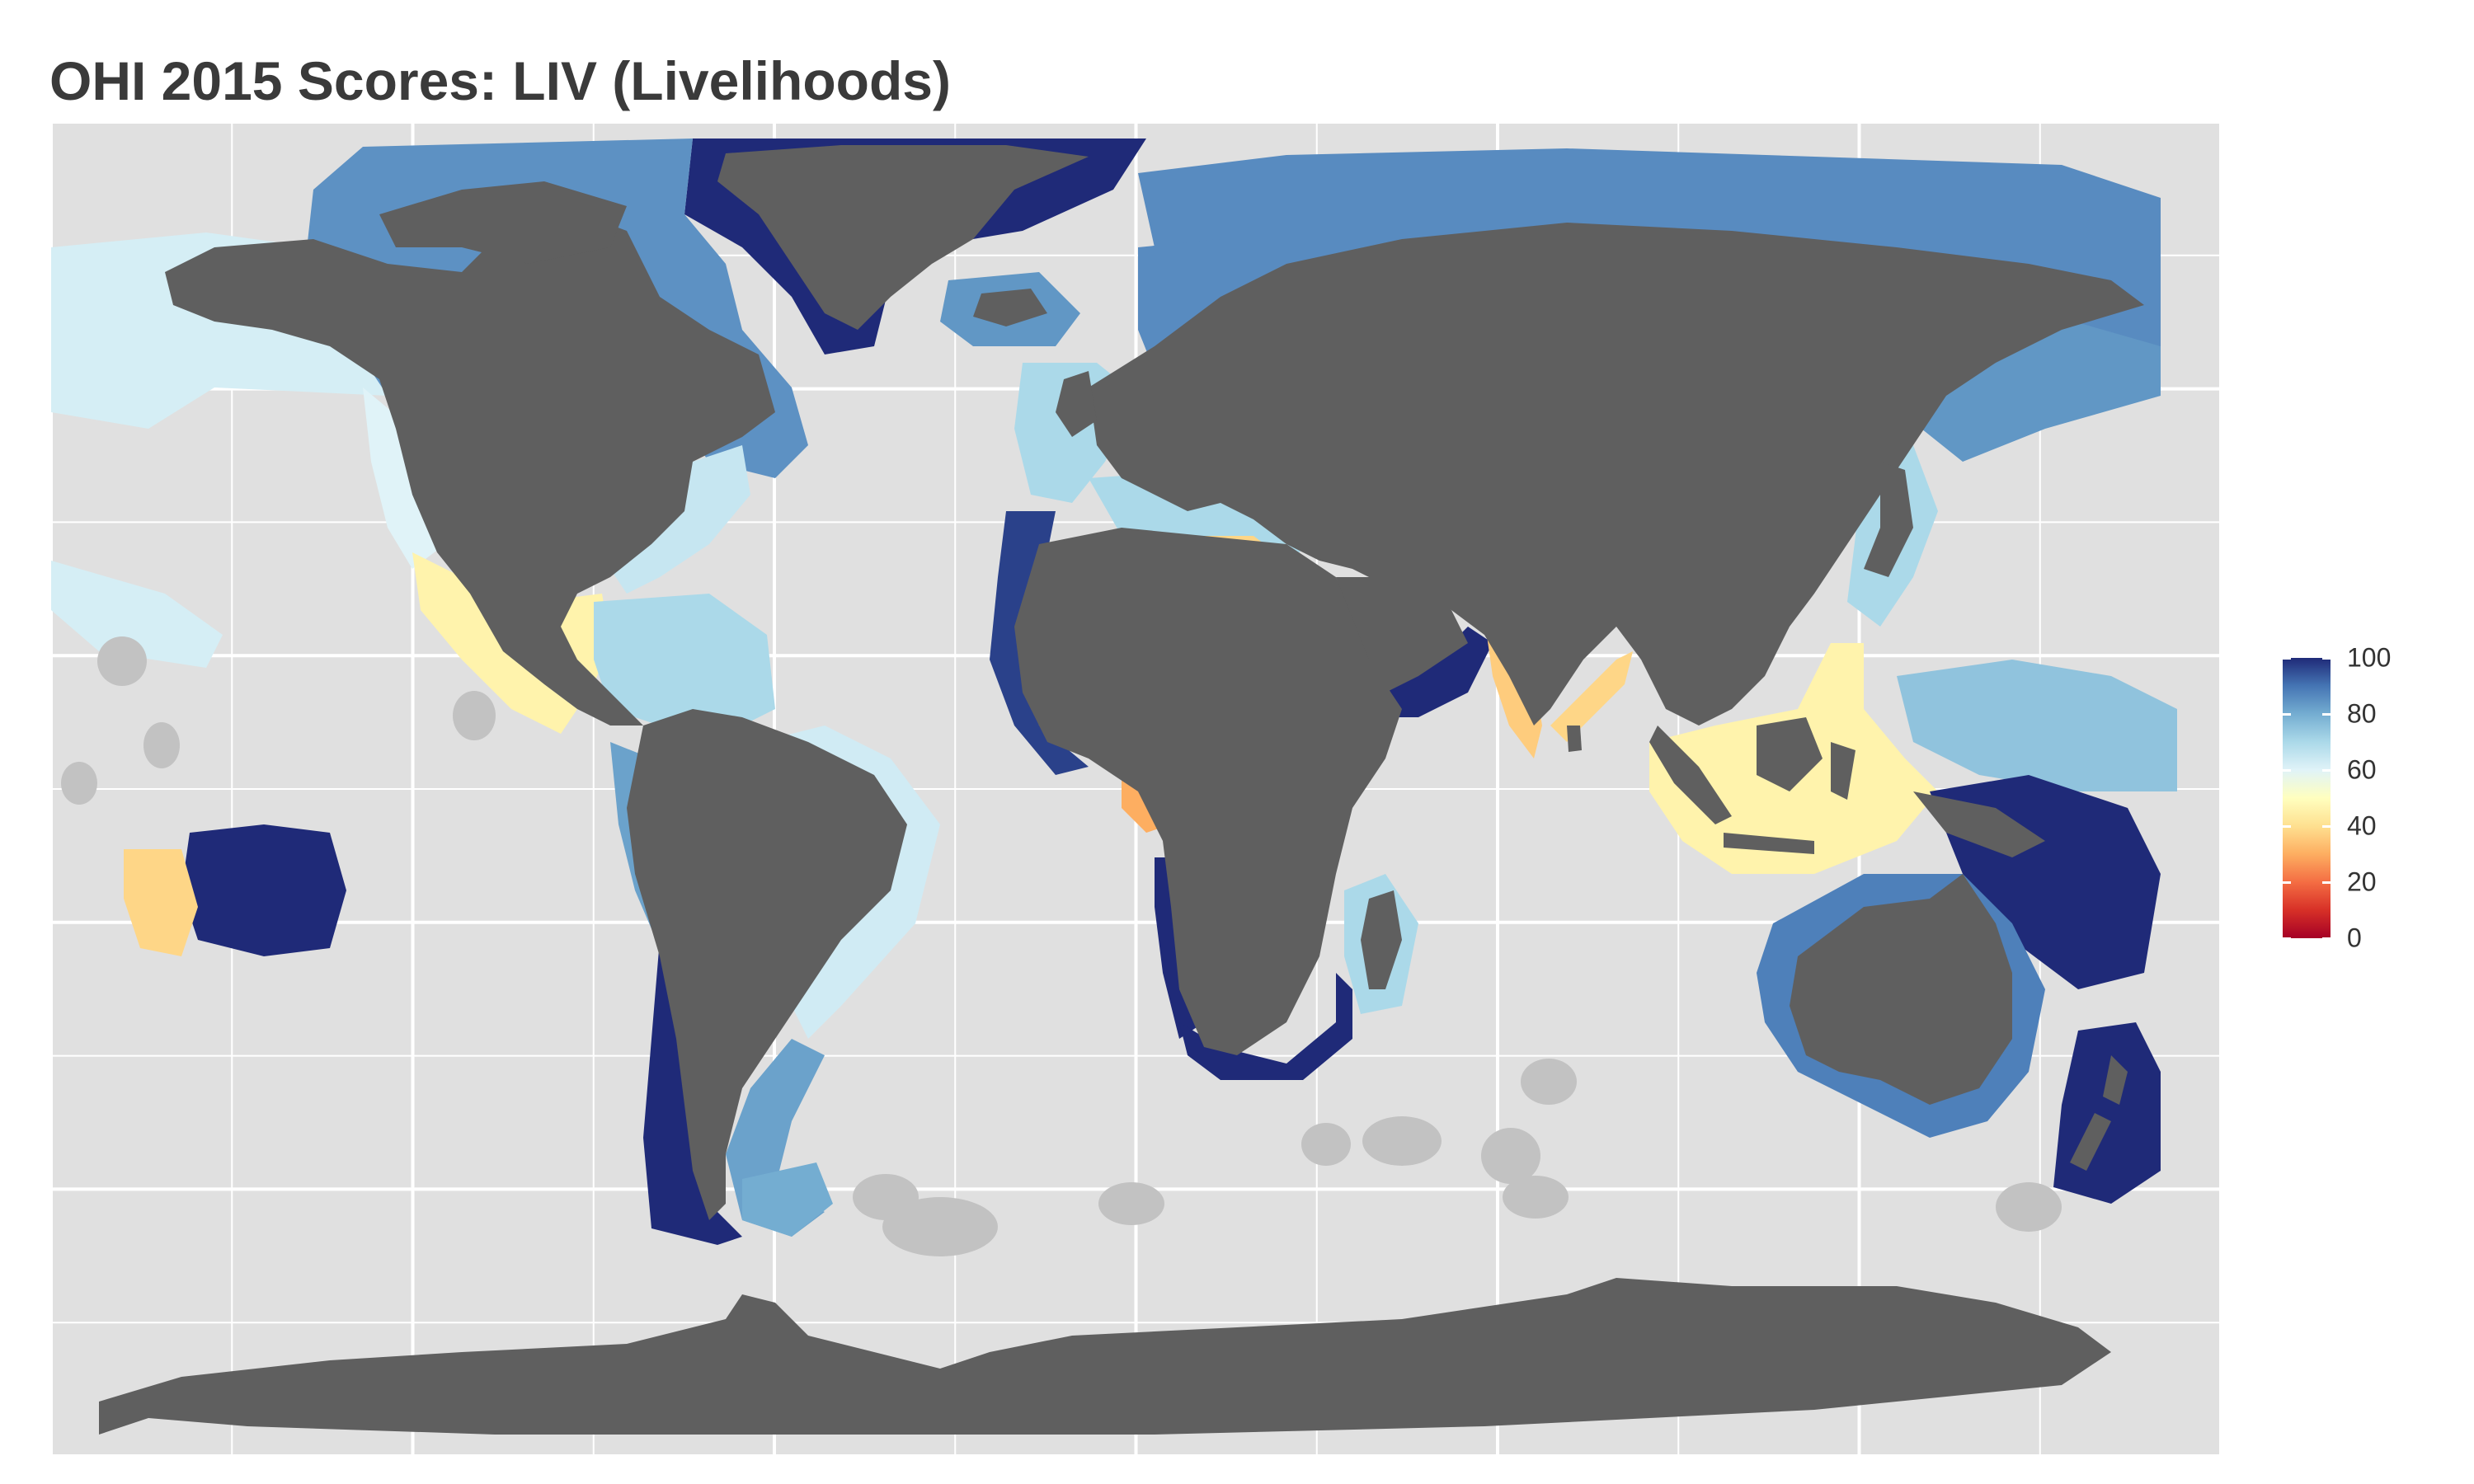 Image resolution: width=2474 pixels, height=1484 pixels. I want to click on brazil-eez, so click(849, 882).